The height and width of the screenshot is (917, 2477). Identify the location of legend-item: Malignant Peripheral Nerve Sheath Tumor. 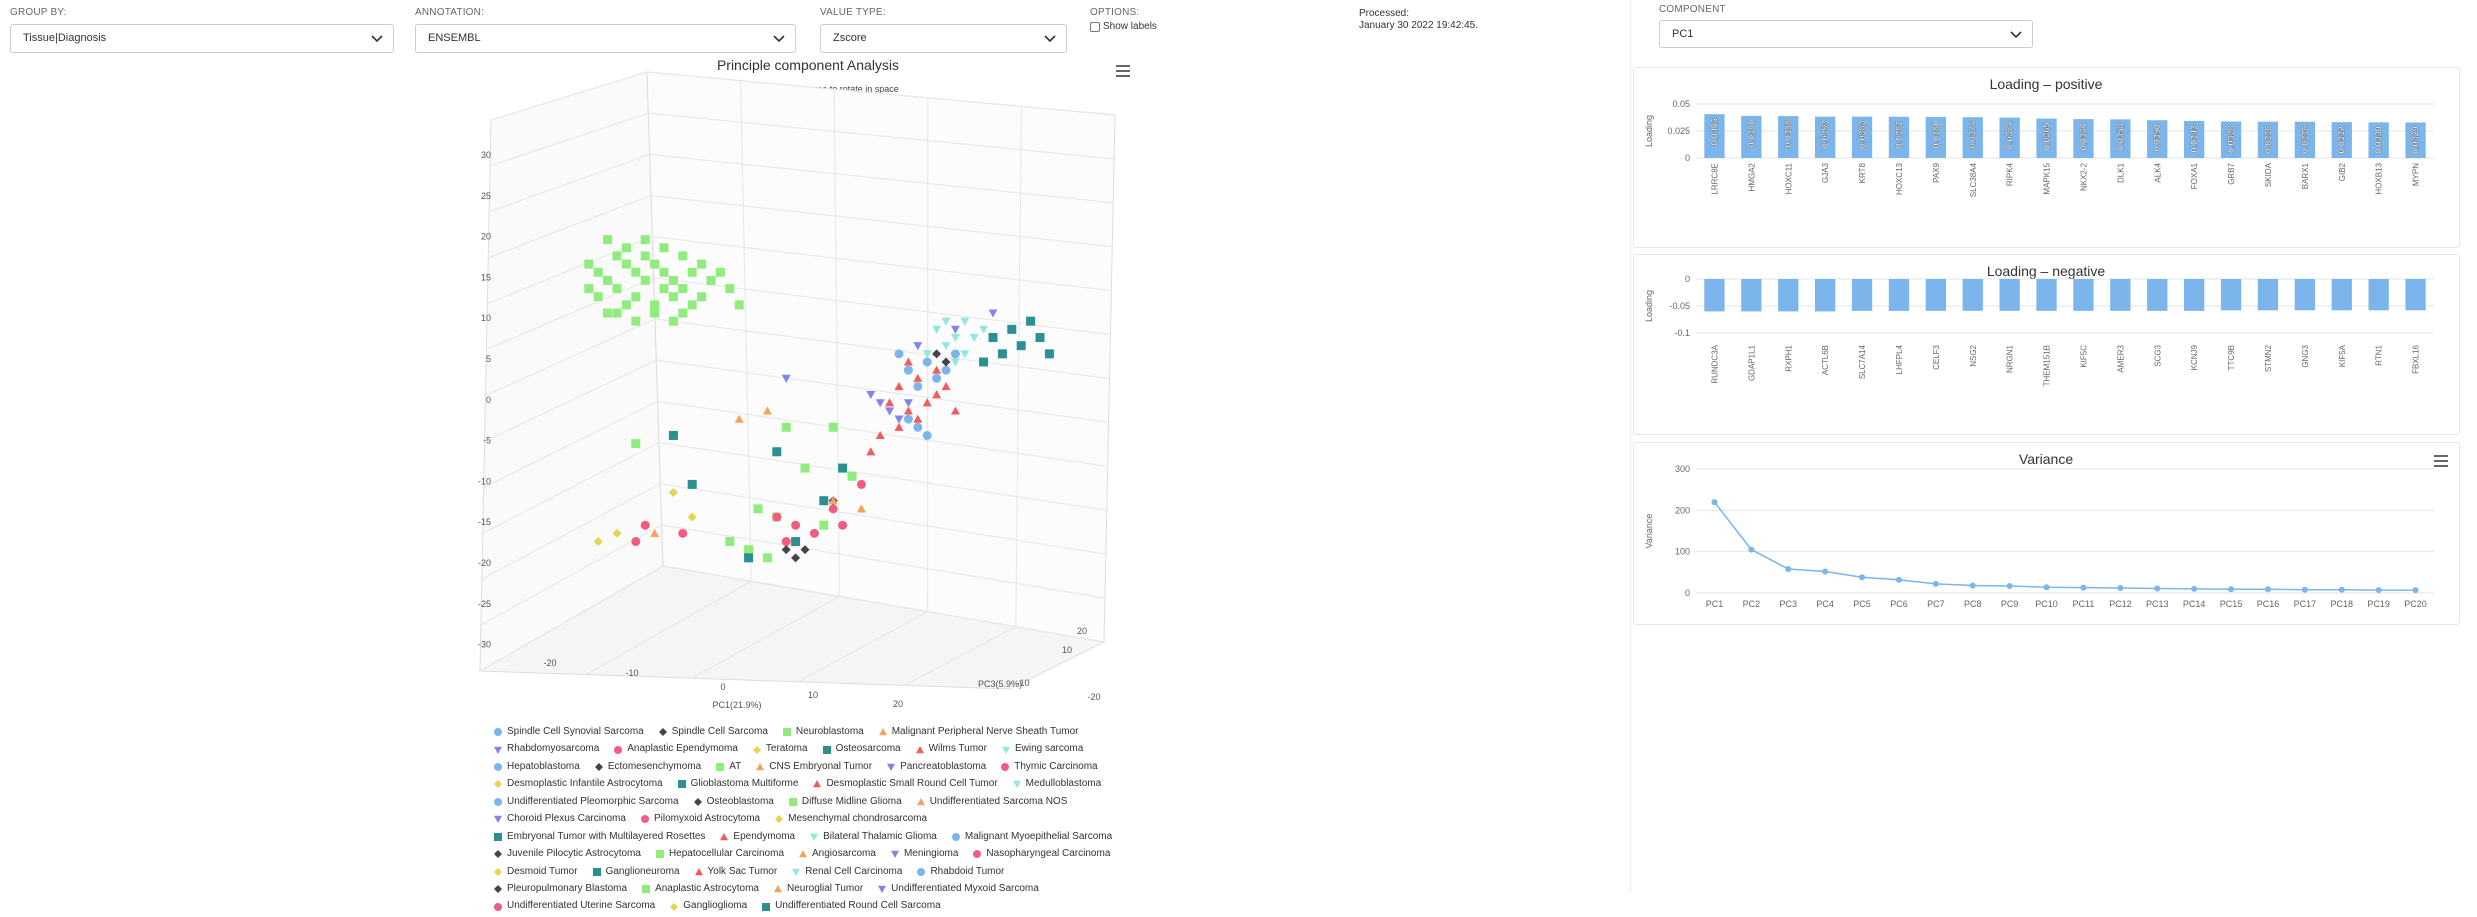
(978, 732).